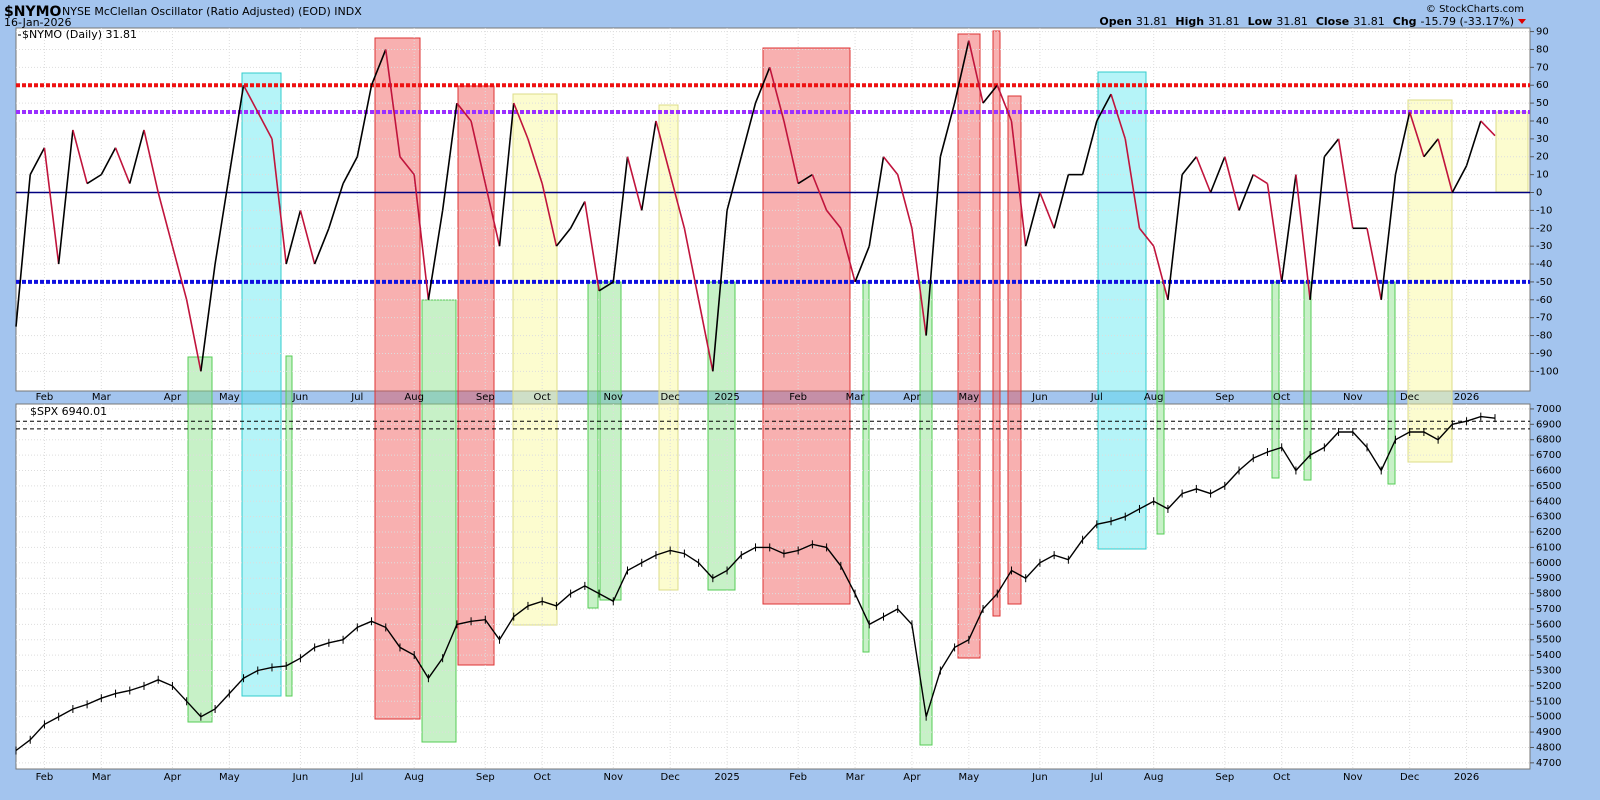 Image resolution: width=1600 pixels, height=800 pixels. Describe the element at coordinates (1542, 32) in the screenshot. I see `y-tick-label: 90` at that location.